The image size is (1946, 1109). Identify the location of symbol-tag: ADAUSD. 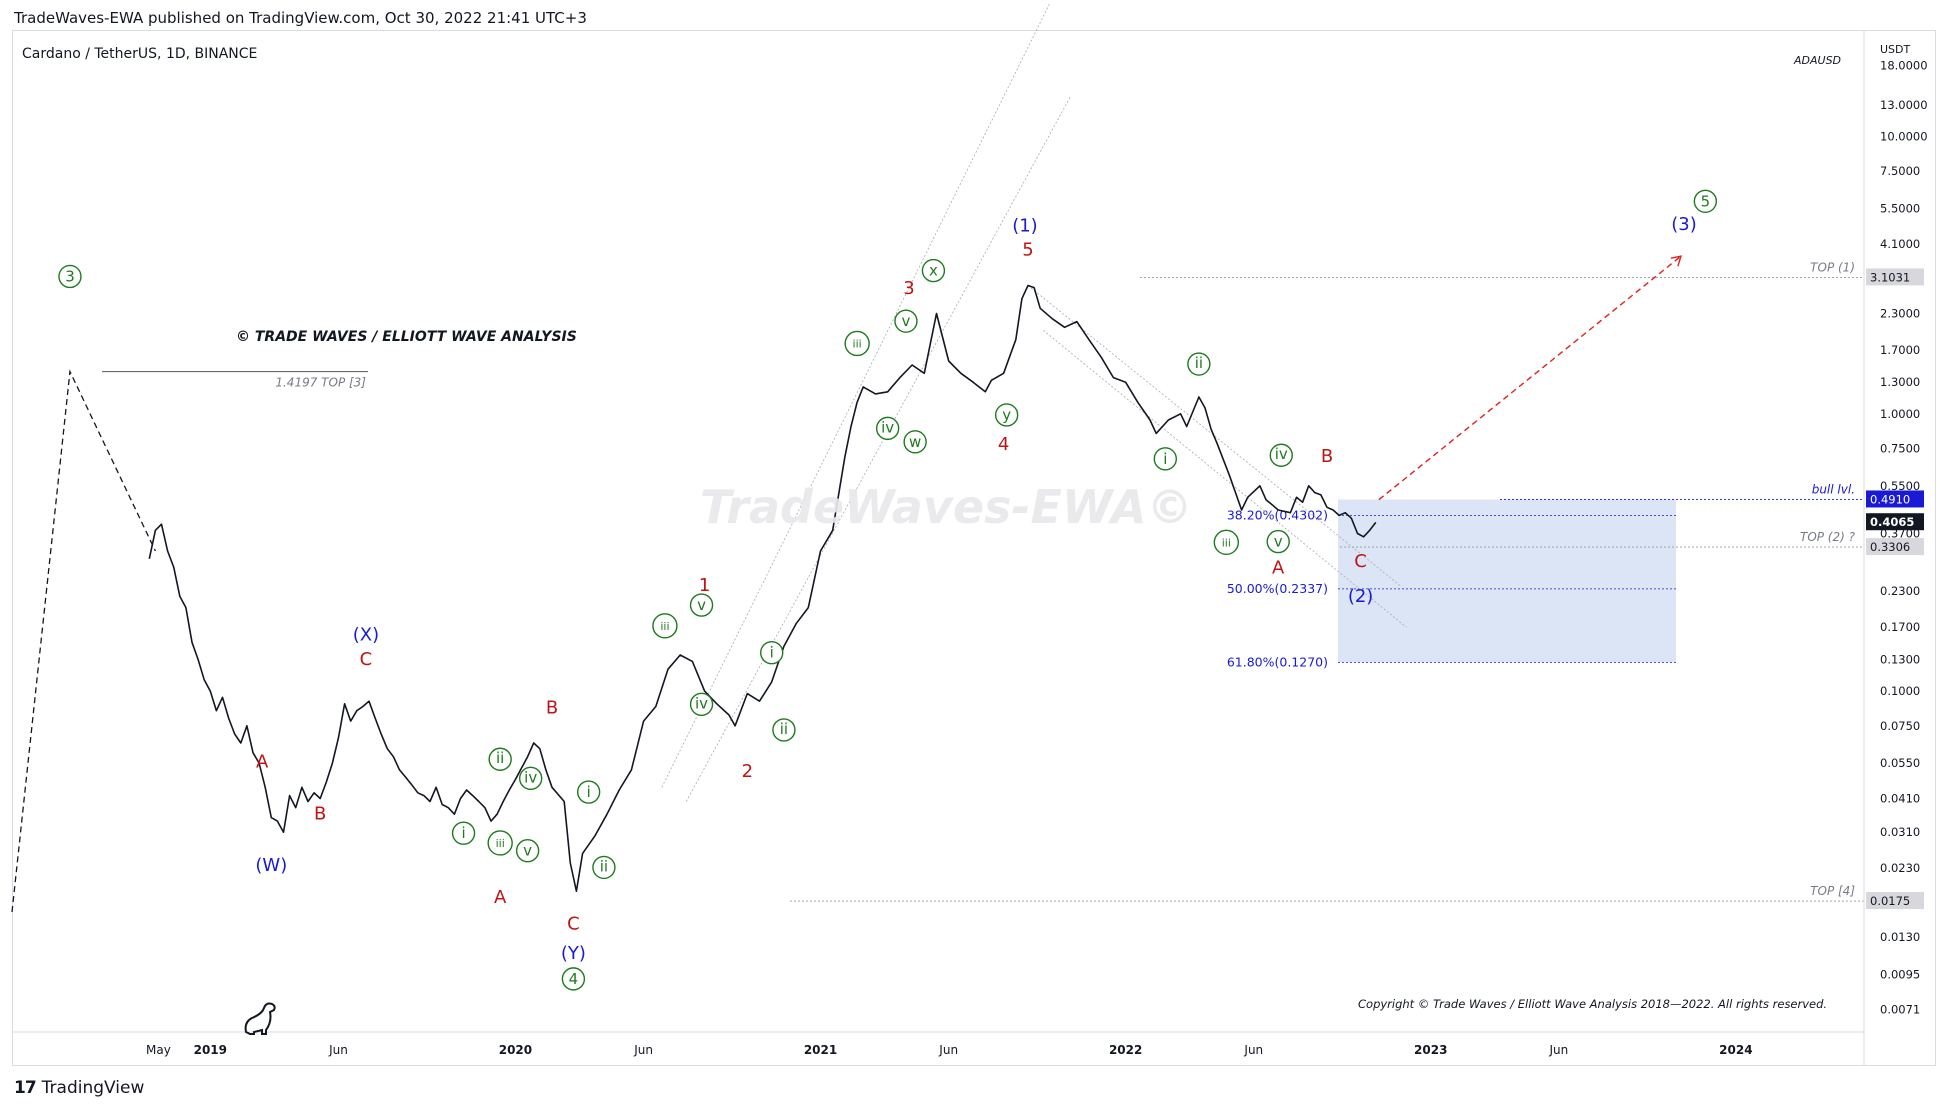
(1817, 60).